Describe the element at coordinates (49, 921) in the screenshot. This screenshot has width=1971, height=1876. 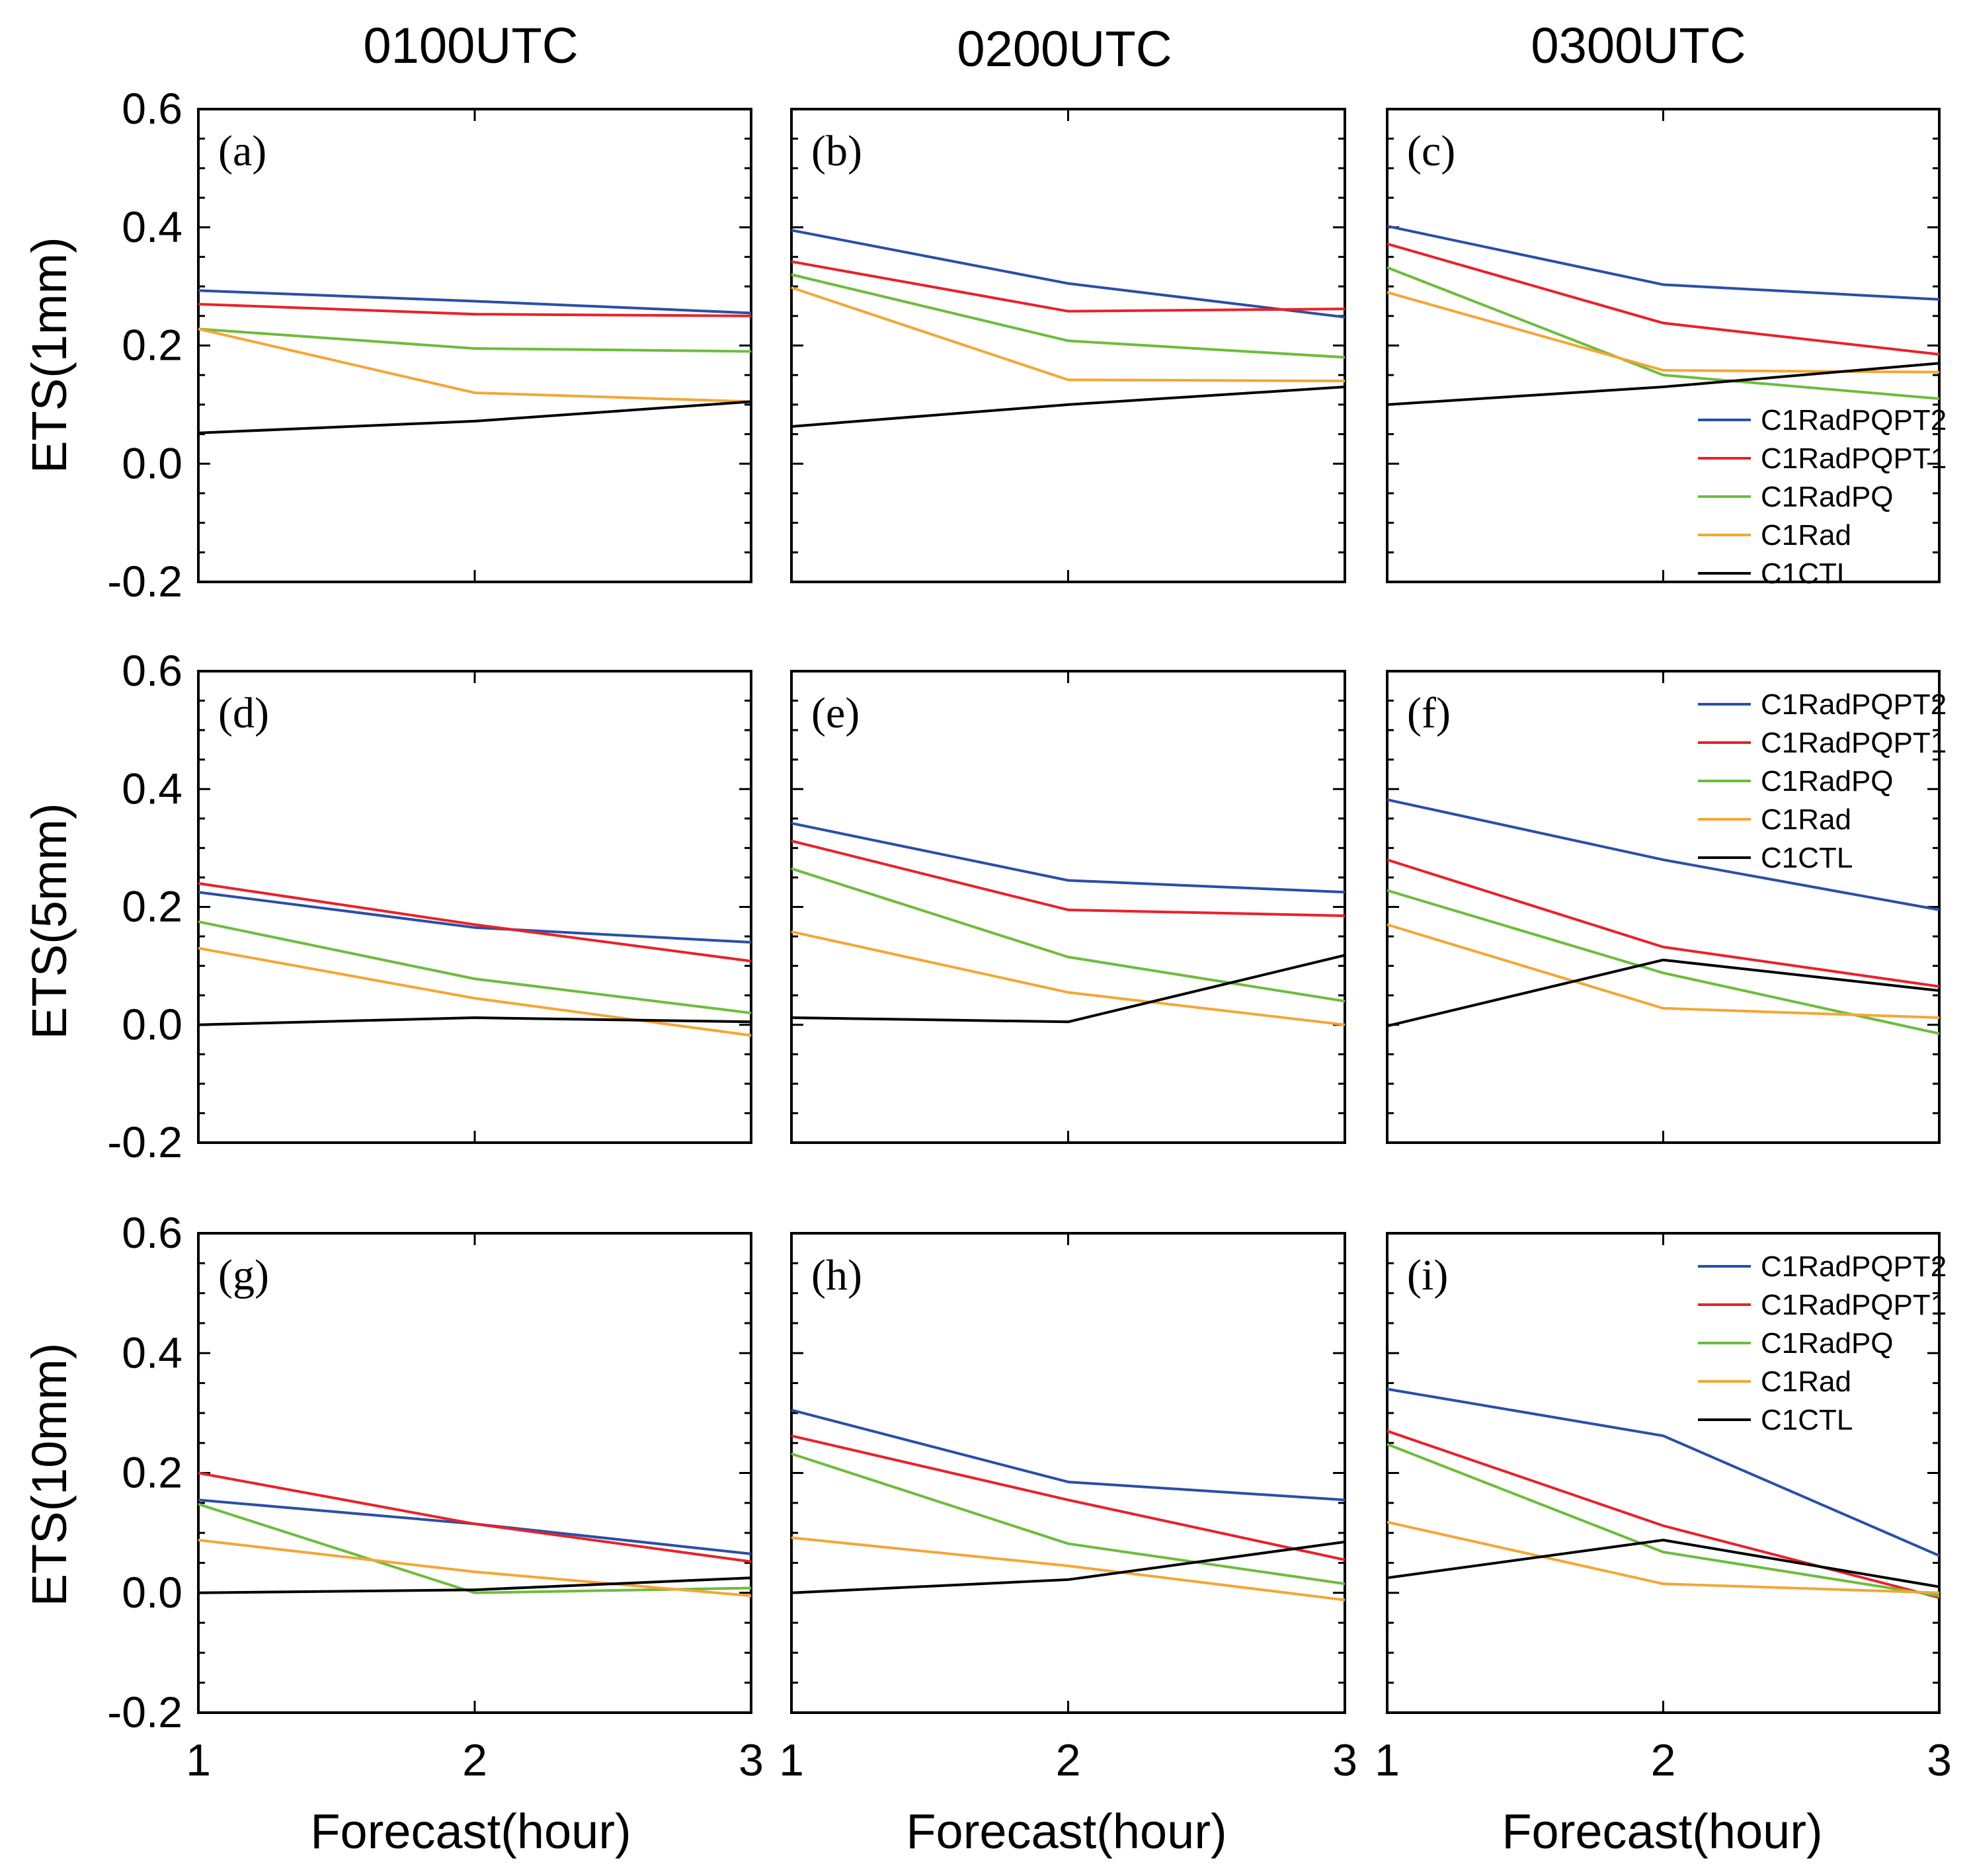
I see `ylabel-ets-5mm: ETS(5mm)` at that location.